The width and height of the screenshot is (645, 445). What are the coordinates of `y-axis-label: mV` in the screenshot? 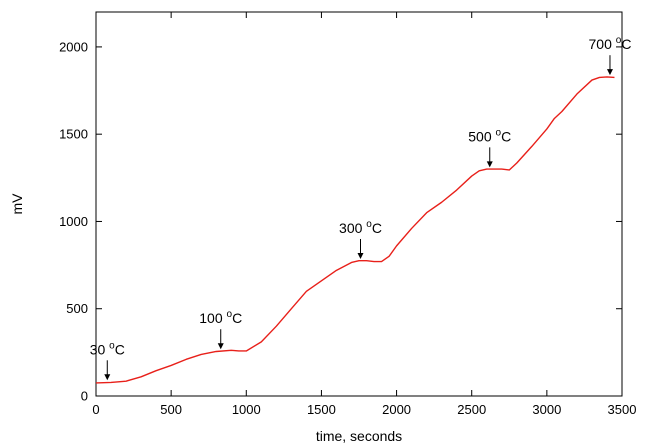 It's located at (17, 204).